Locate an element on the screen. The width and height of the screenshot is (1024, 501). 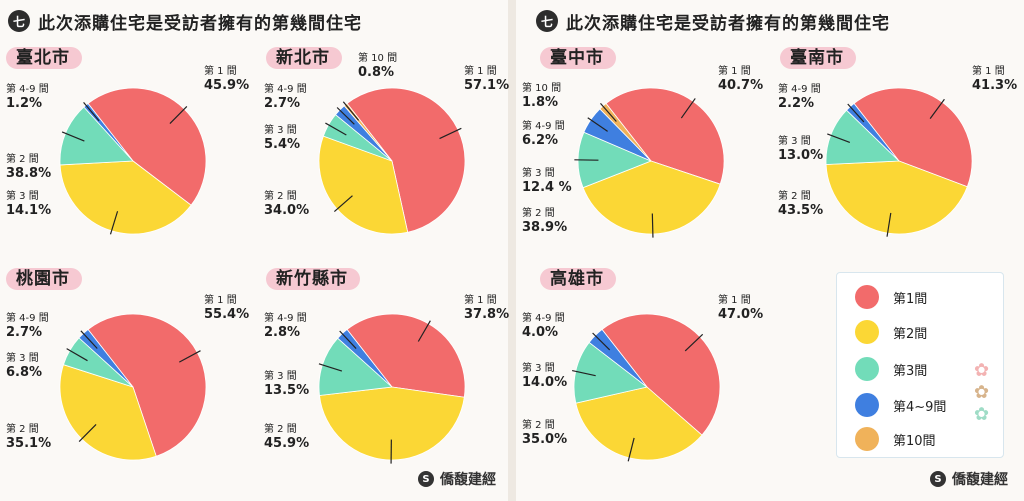
slice-label: 第 3 間 13.0% is located at coordinates (800, 148).